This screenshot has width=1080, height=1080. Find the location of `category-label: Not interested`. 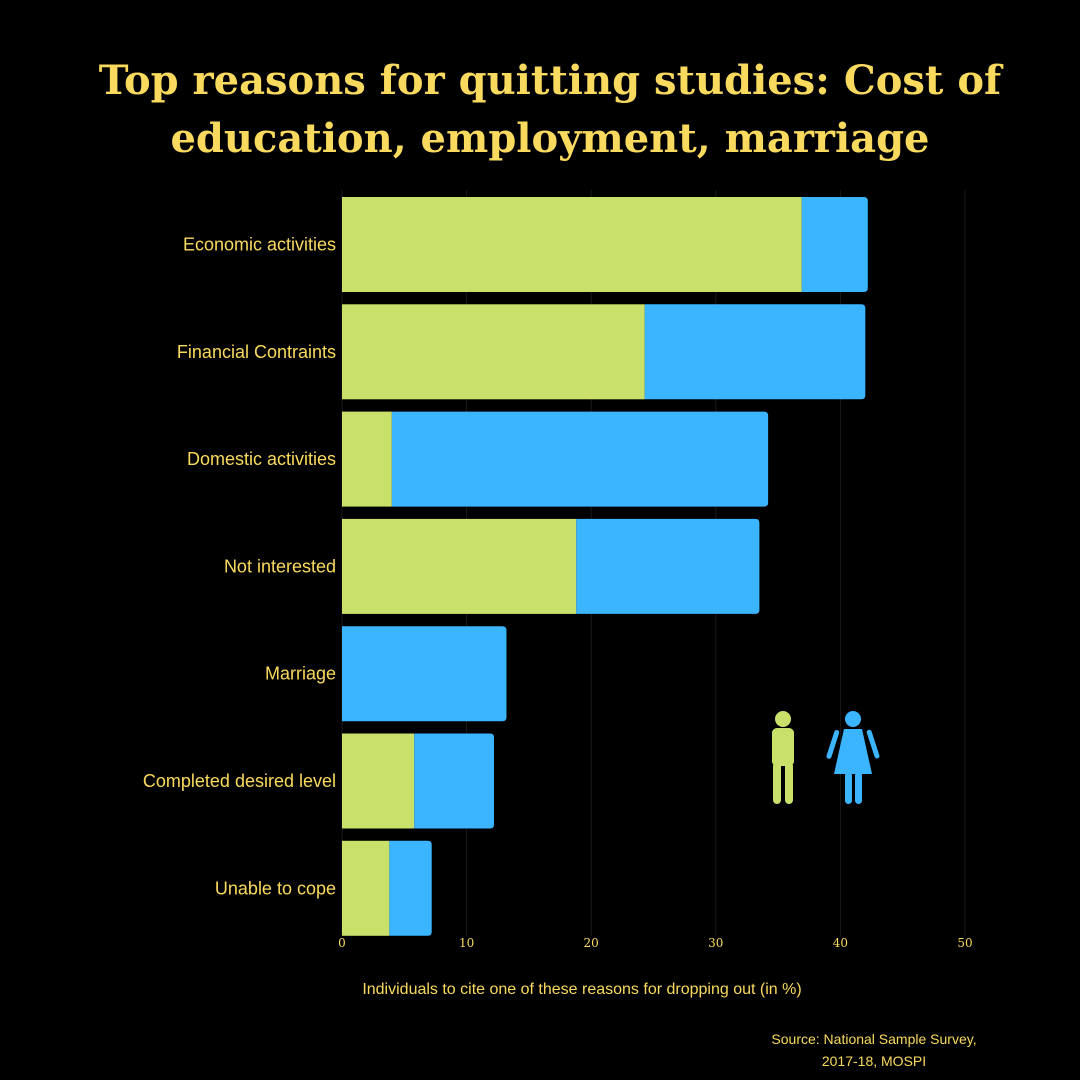

category-label: Not interested is located at coordinates (280, 566).